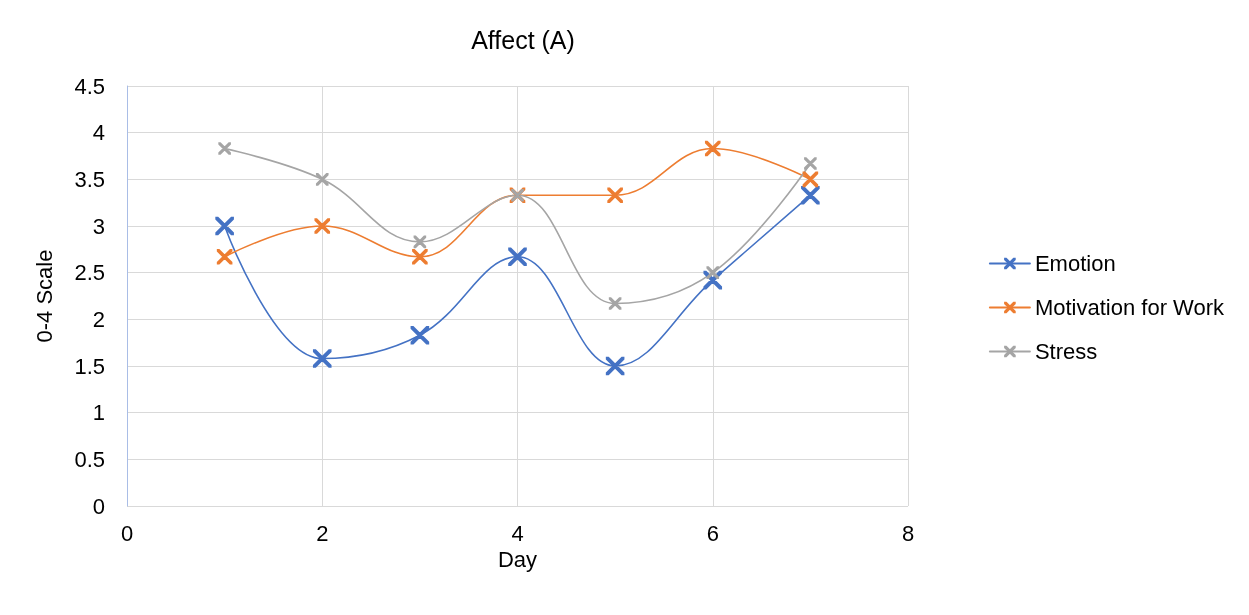 The image size is (1249, 615). Describe the element at coordinates (89, 273) in the screenshot. I see `y-tick-label: 2.5` at that location.